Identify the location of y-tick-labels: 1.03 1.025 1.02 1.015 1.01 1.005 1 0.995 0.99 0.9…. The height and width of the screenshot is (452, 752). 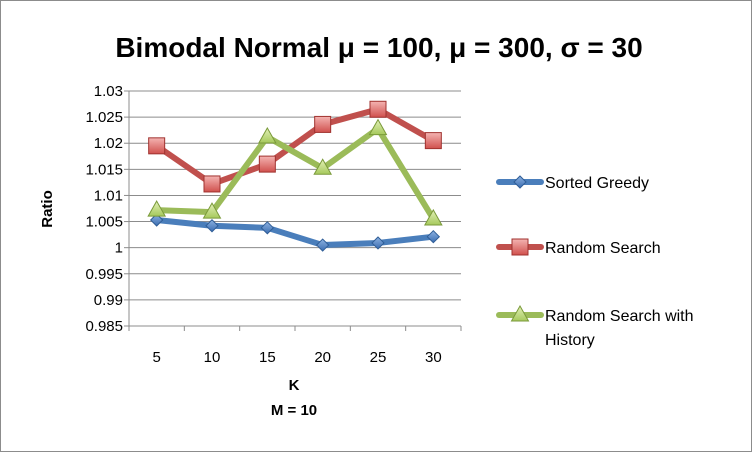
(104, 209).